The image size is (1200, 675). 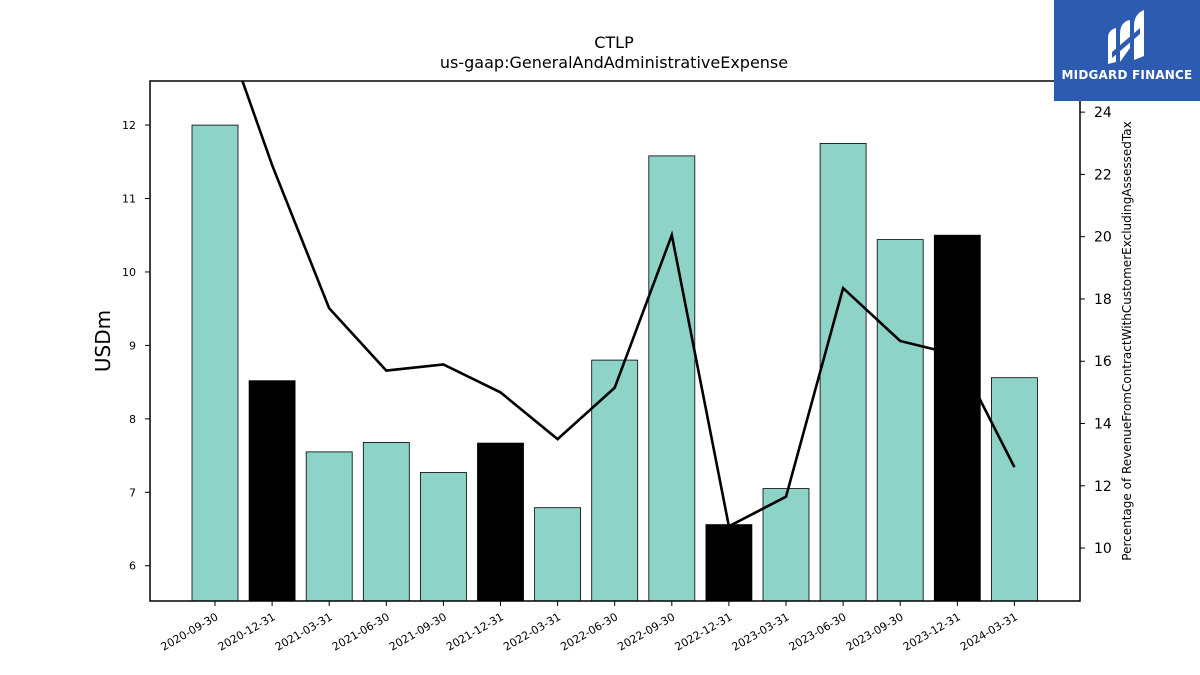 What do you see at coordinates (475, 631) in the screenshot?
I see `x-tick-label: 2021-12-31` at bounding box center [475, 631].